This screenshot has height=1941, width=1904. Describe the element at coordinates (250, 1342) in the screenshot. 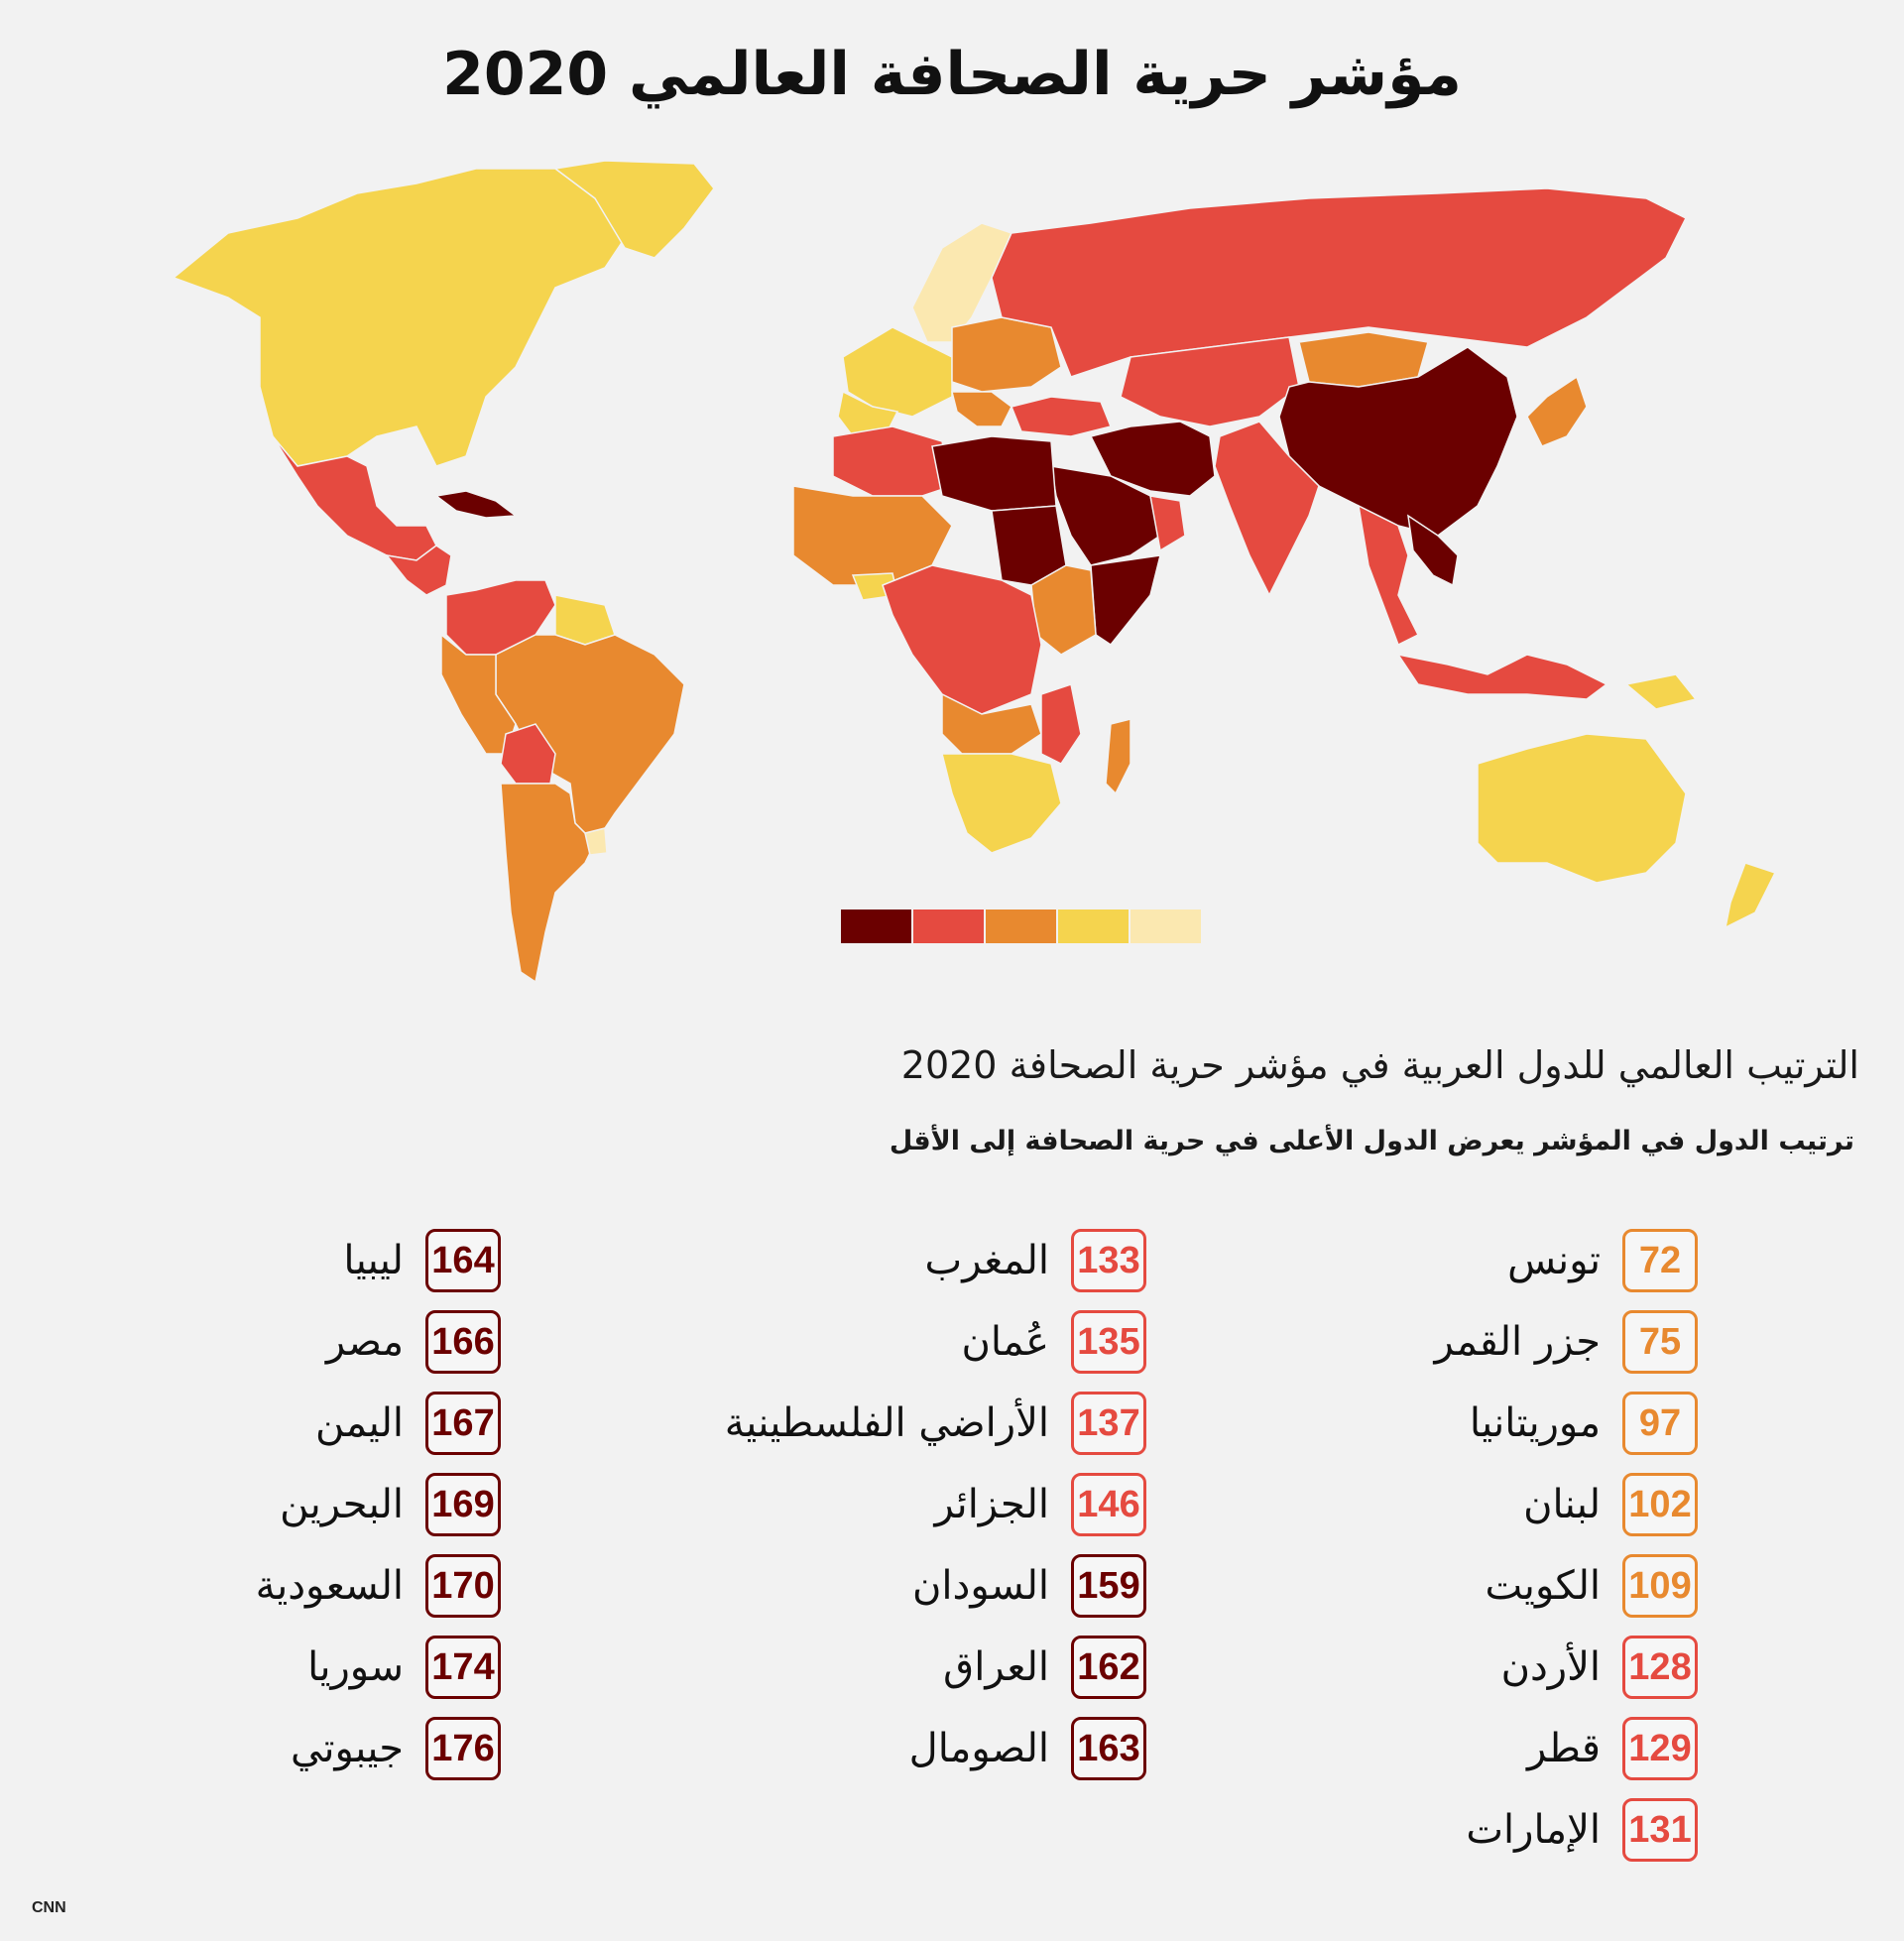

I see `rank-row: 166 مصر` at that location.